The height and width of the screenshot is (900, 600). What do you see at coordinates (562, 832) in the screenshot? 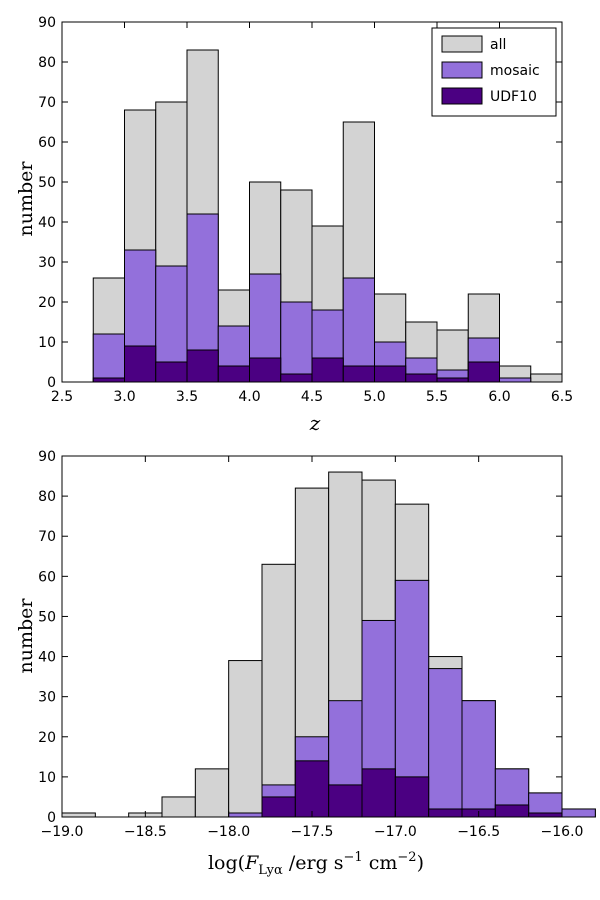
I see `flux-xtick-label: −16.0` at bounding box center [562, 832].